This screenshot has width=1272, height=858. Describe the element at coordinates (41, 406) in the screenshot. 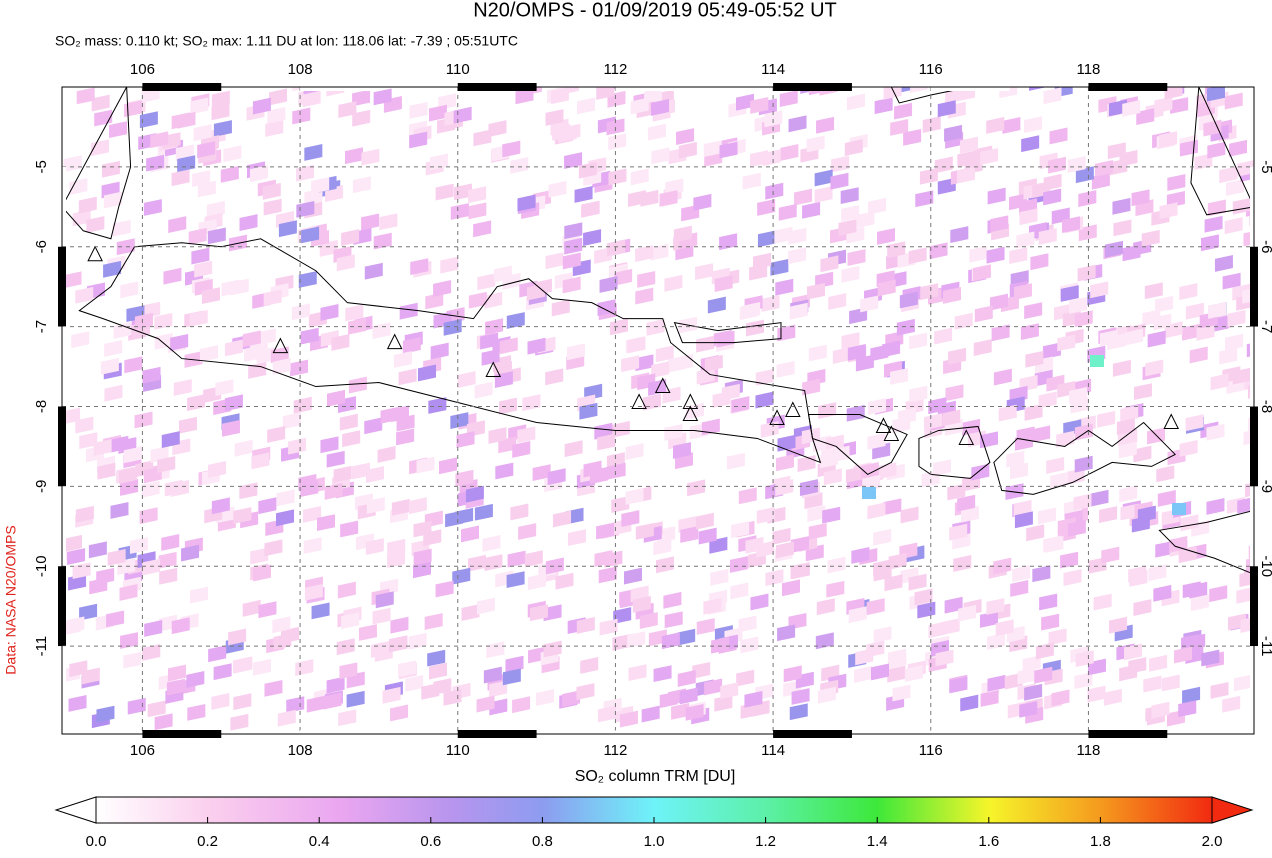

I see `y-tick-label: -8` at that location.